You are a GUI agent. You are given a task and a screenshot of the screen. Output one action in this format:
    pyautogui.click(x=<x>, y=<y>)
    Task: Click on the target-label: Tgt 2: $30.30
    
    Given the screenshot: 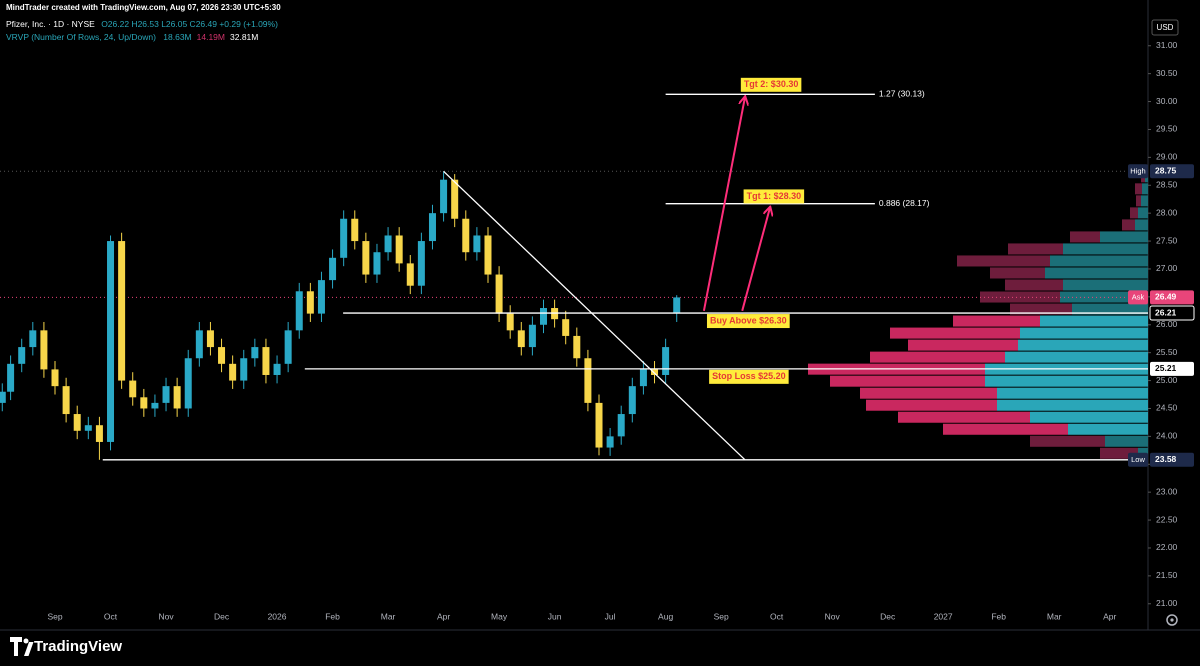 What is the action you would take?
    pyautogui.click(x=771, y=84)
    